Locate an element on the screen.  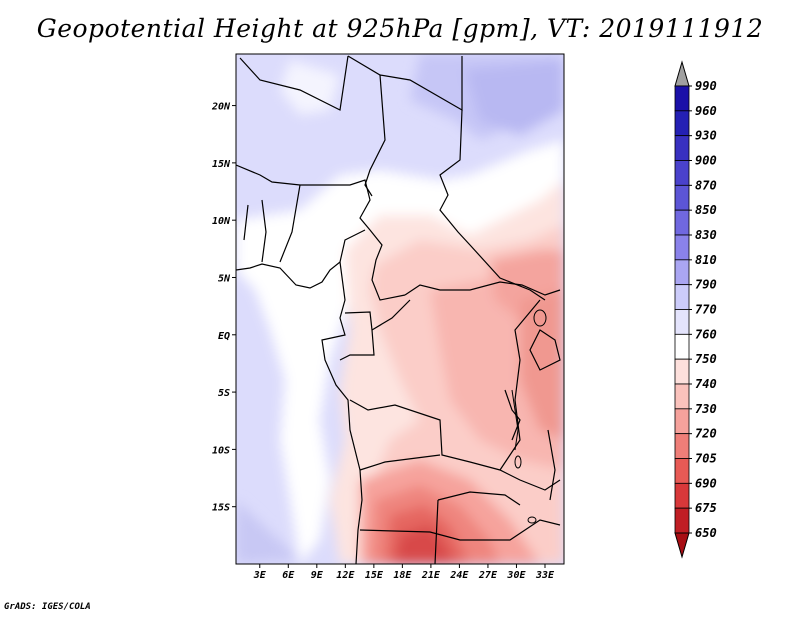
colorbar-label: 990 is located at coordinates (706, 86).